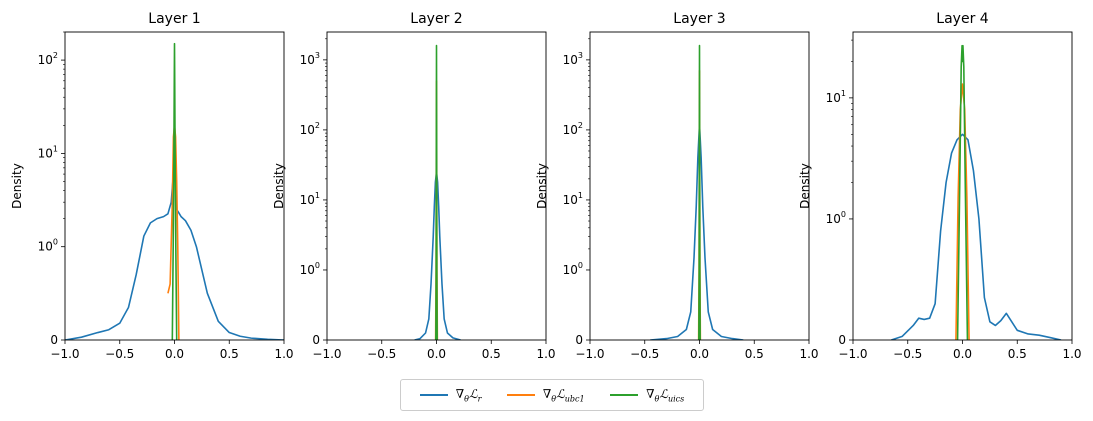 This screenshot has width=1093, height=421. I want to click on legend-label-ubc1: ∇θℒubc1, so click(563, 395).